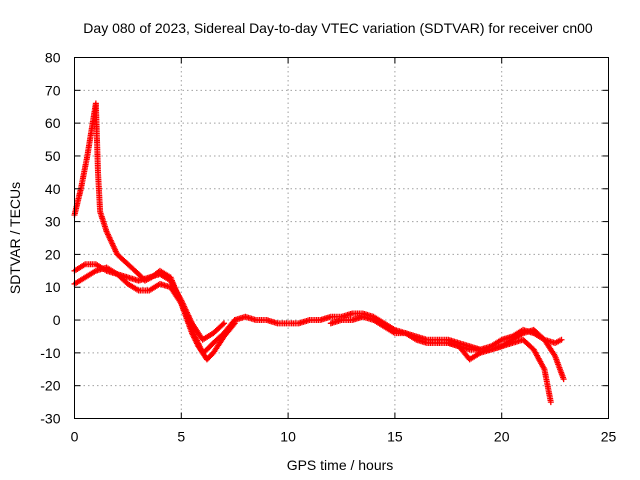 This screenshot has width=640, height=480. Describe the element at coordinates (395, 437) in the screenshot. I see `x-tick-label: 15` at that location.